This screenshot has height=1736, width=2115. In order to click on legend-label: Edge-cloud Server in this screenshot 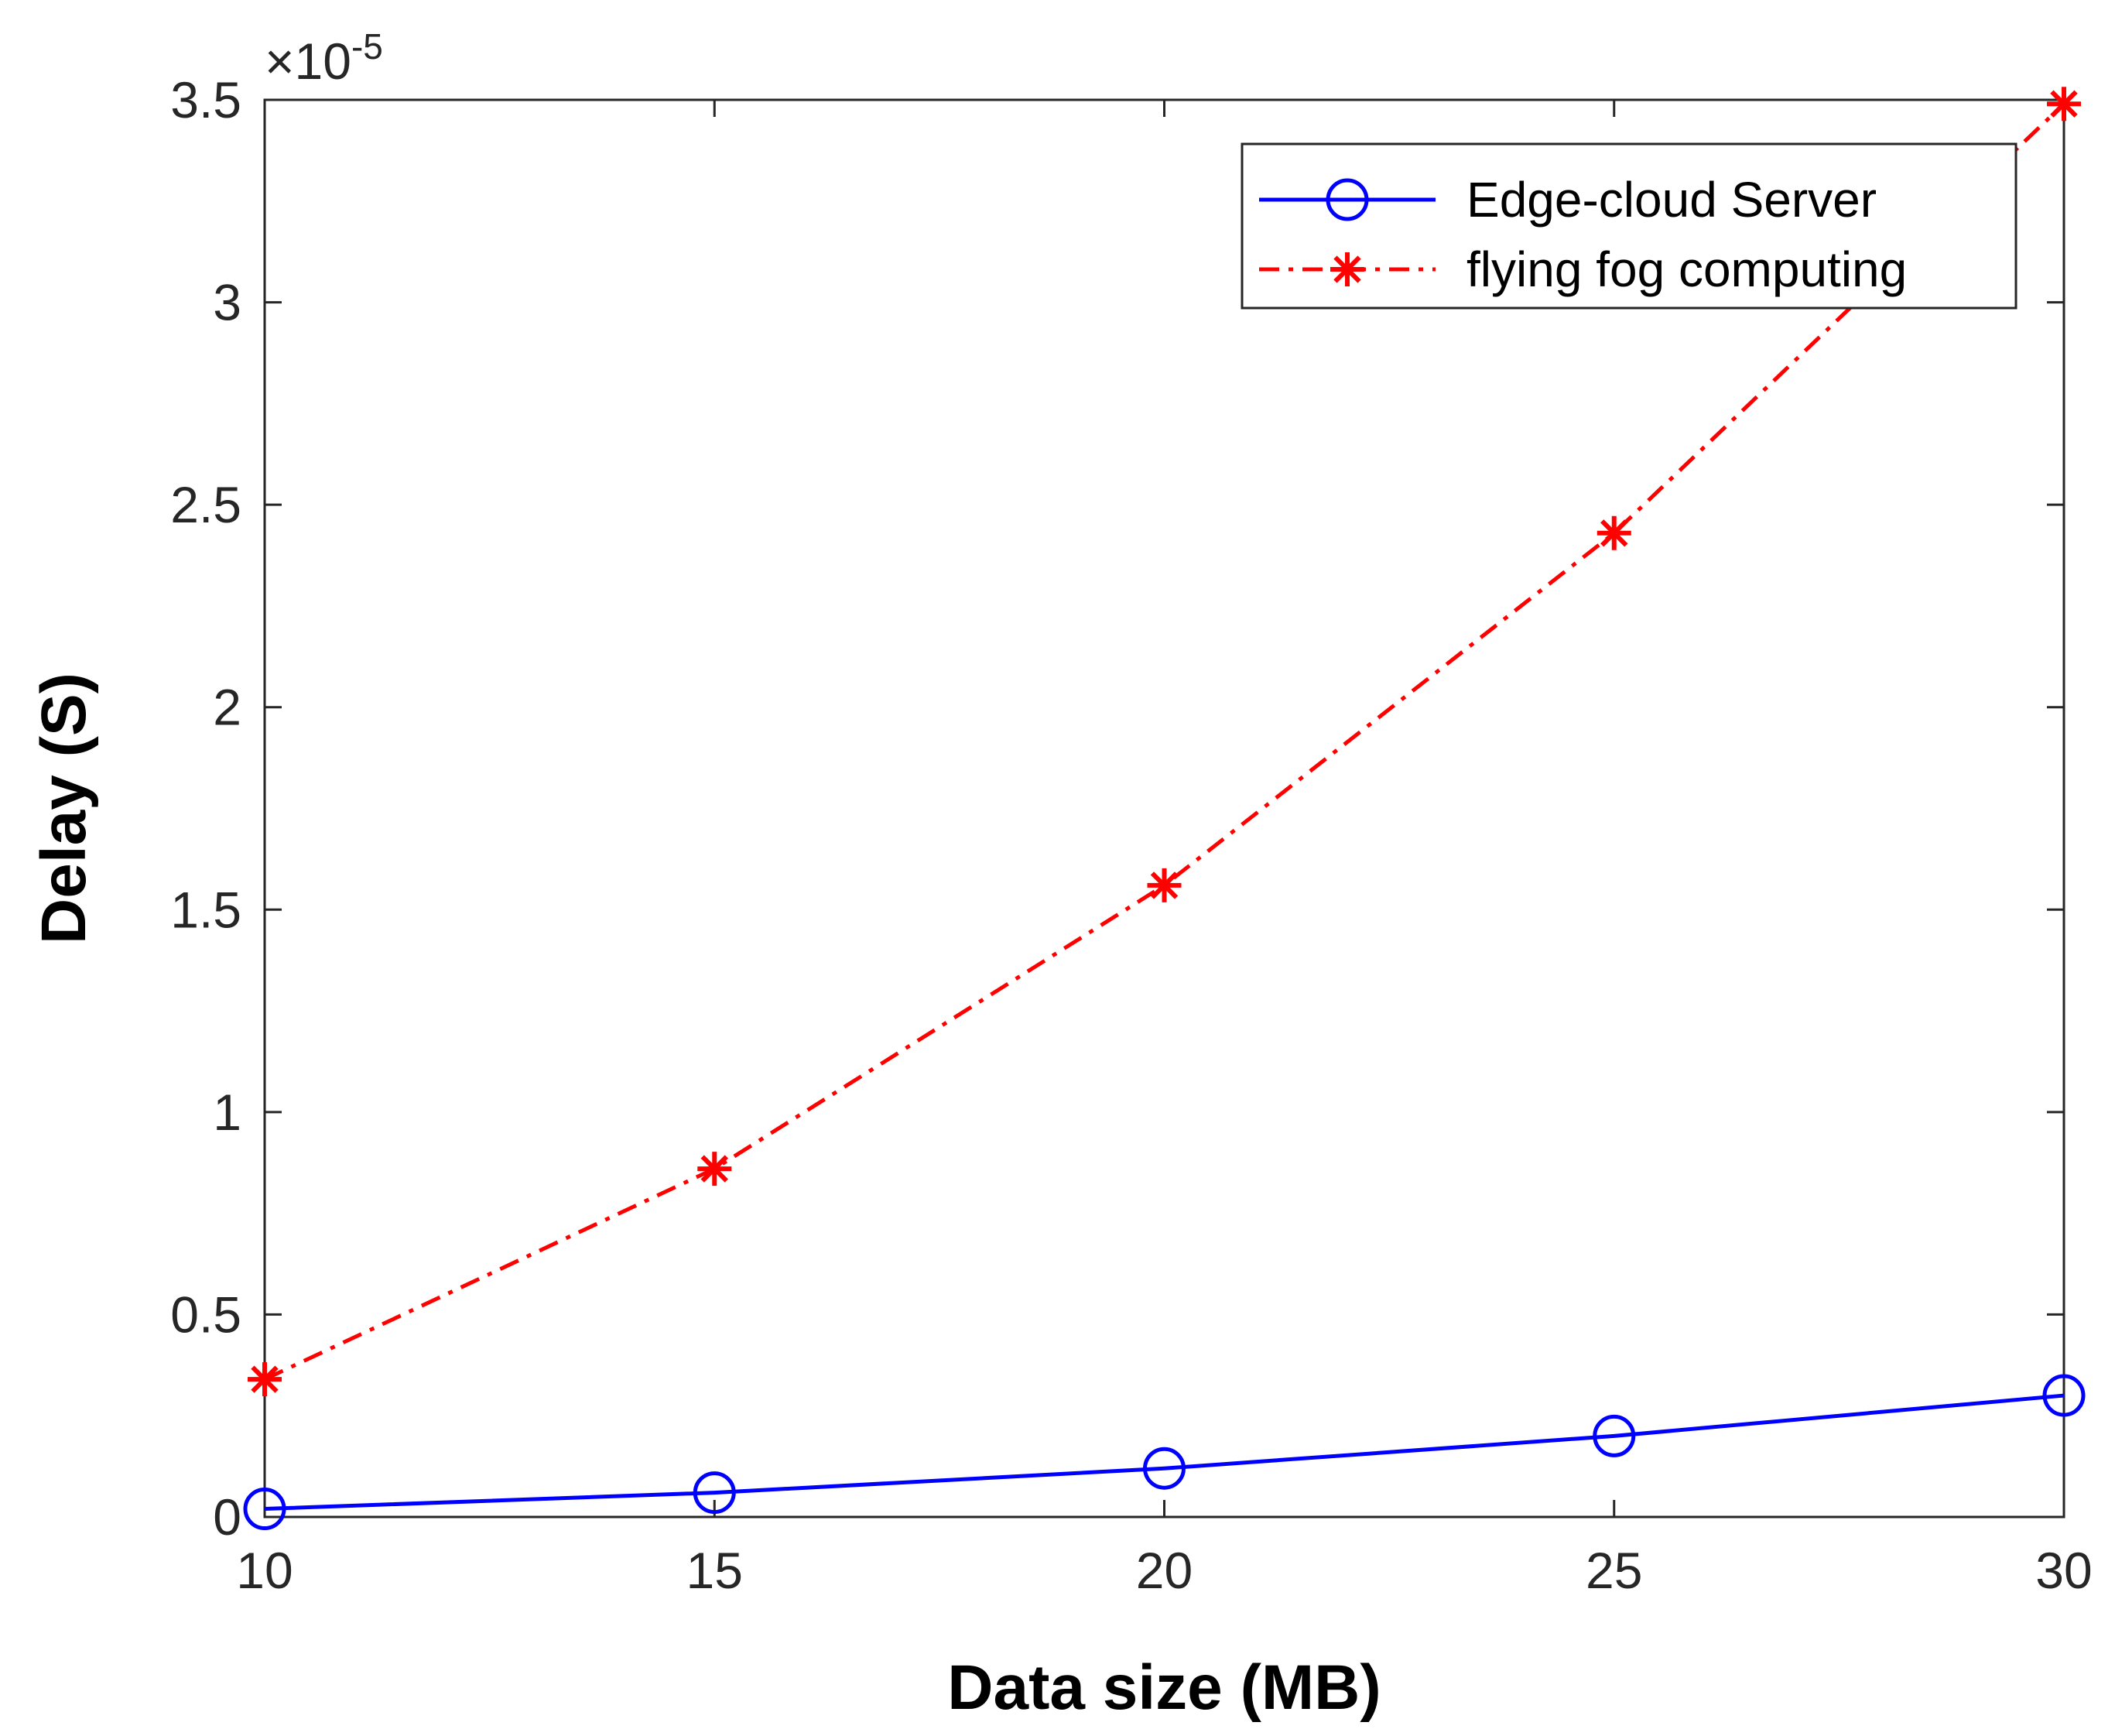, I will do `click(1671, 200)`.